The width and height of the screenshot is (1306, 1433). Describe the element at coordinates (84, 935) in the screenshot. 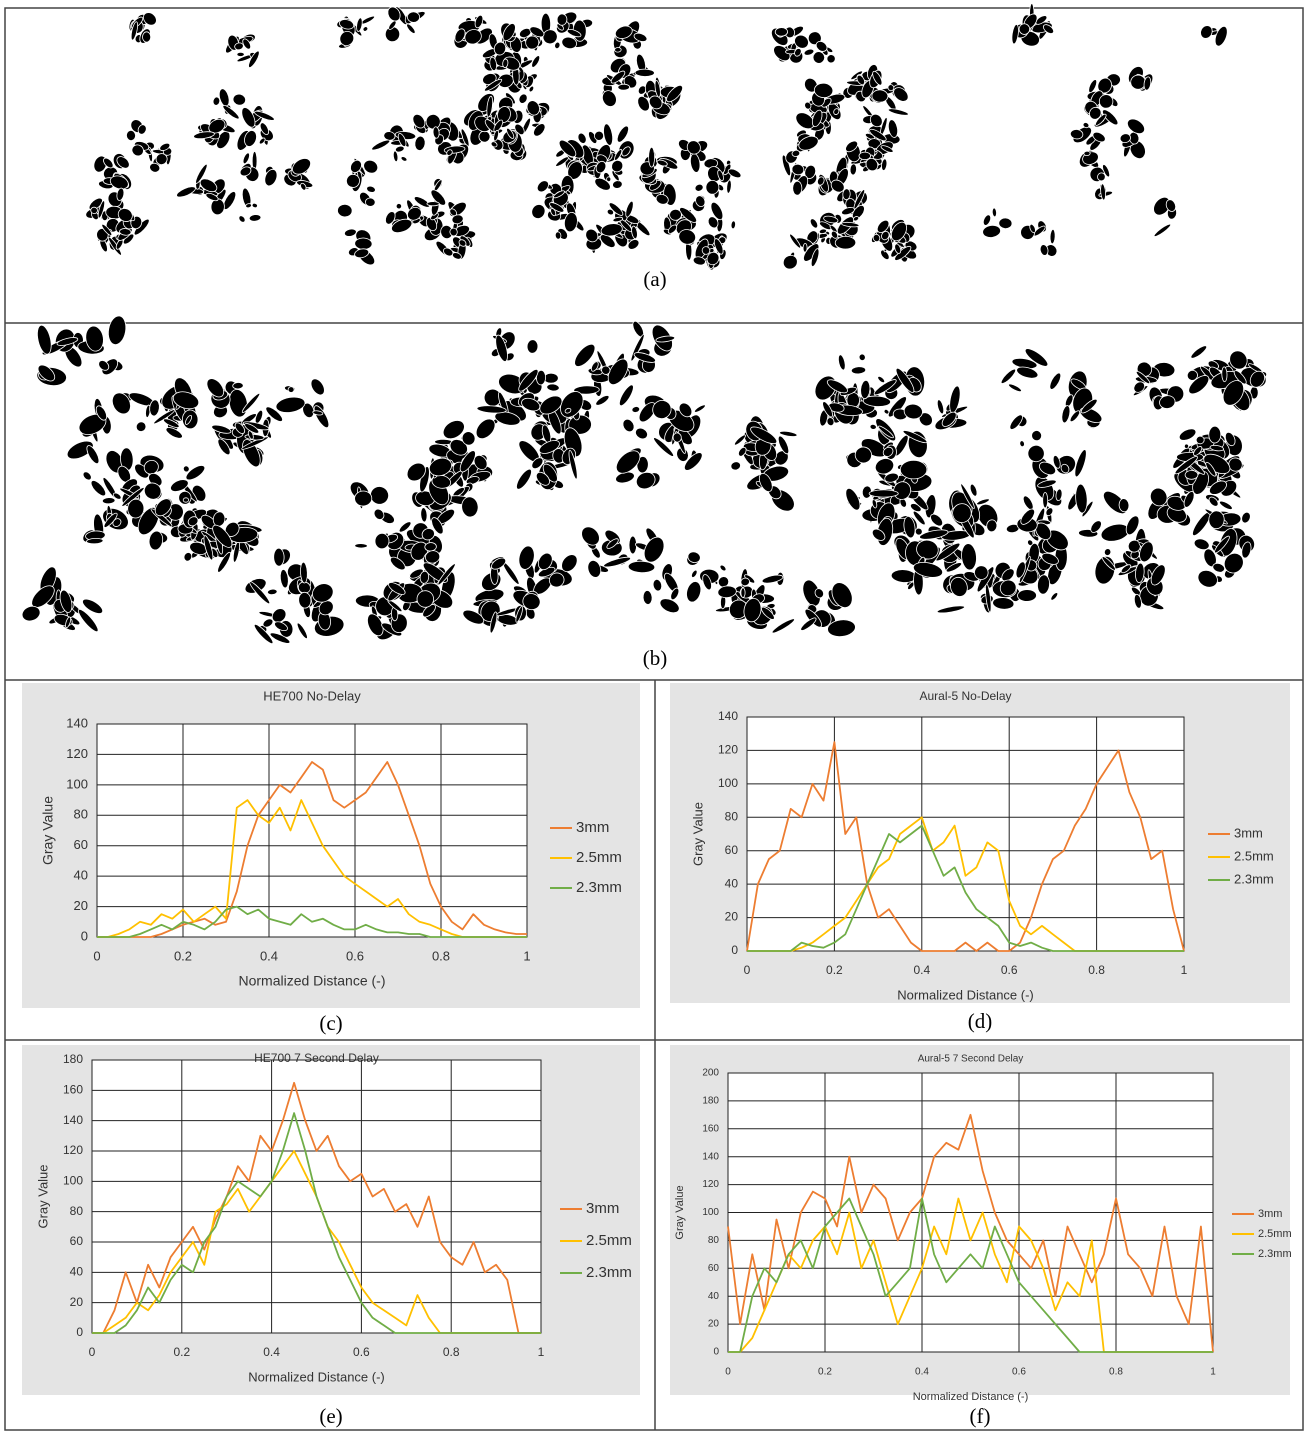

I see `y-tick-label: 0` at that location.